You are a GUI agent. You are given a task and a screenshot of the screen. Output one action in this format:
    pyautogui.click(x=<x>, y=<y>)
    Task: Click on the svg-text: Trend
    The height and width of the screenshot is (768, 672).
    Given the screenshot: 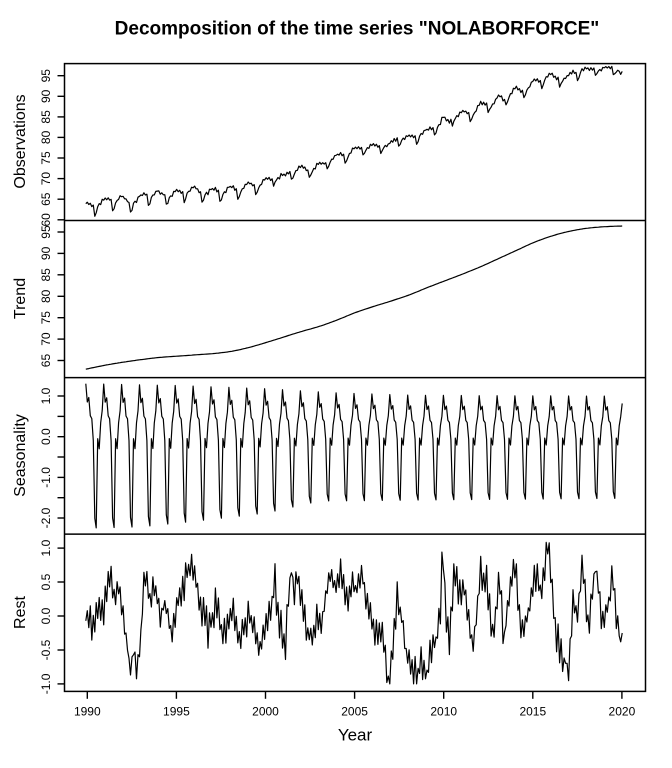 What is the action you would take?
    pyautogui.click(x=20, y=298)
    